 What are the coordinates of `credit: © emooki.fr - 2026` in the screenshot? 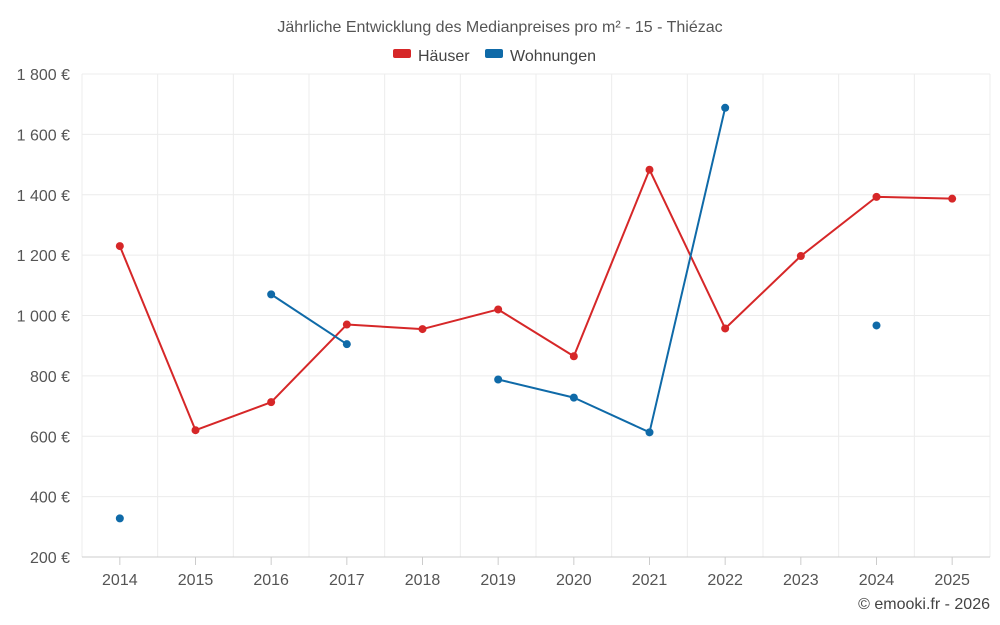 It's located at (924, 604).